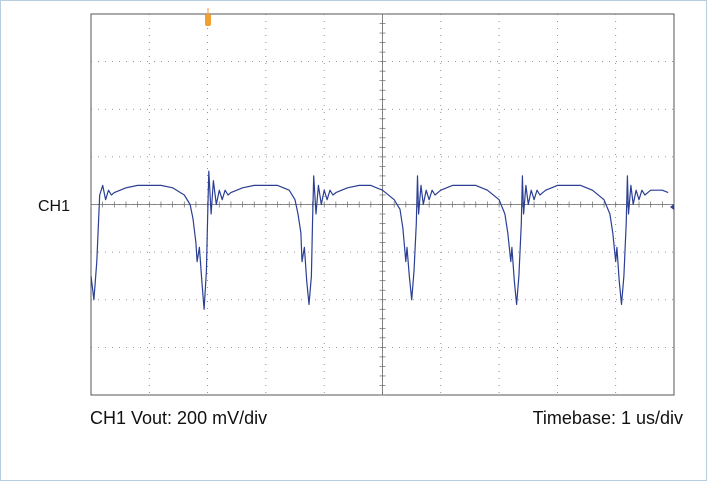  Describe the element at coordinates (672, 207) in the screenshot. I see `ground-level-icon` at that location.